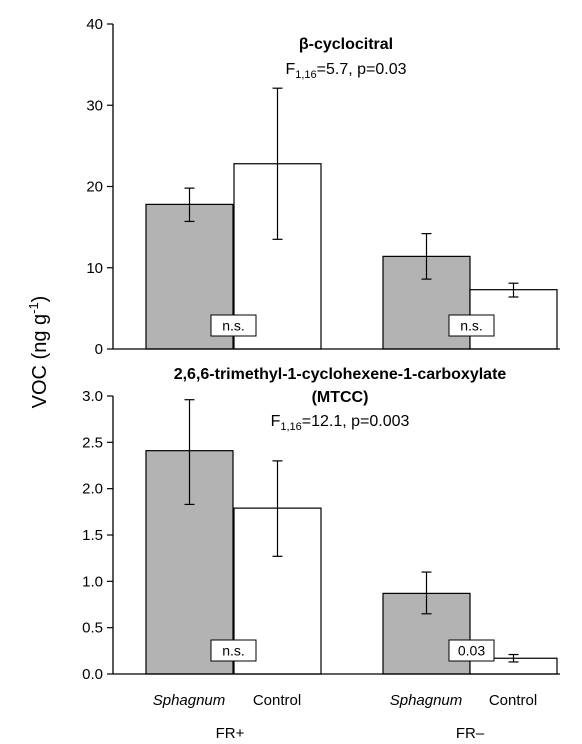  Describe the element at coordinates (340, 397) in the screenshot. I see `panel2-title-line2: (MTCC)` at that location.